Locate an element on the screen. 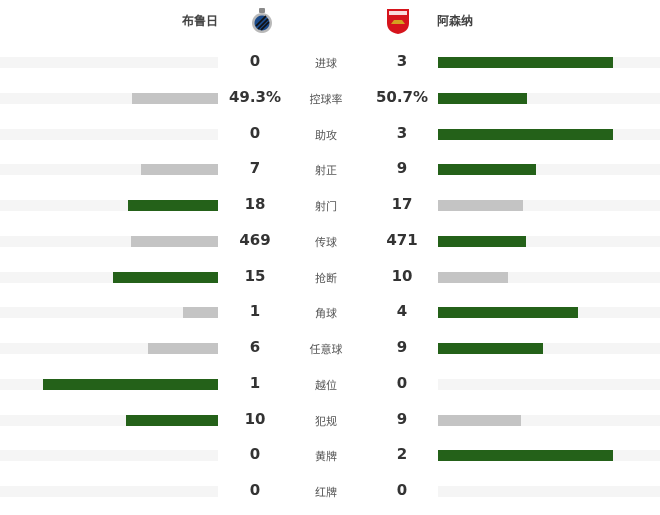 This screenshot has width=660, height=515. stat-label: 越位 is located at coordinates (326, 385).